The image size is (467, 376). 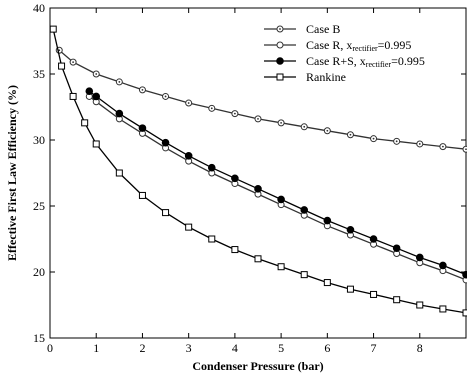 I want to click on legend-item: Rankine, so click(x=305, y=77).